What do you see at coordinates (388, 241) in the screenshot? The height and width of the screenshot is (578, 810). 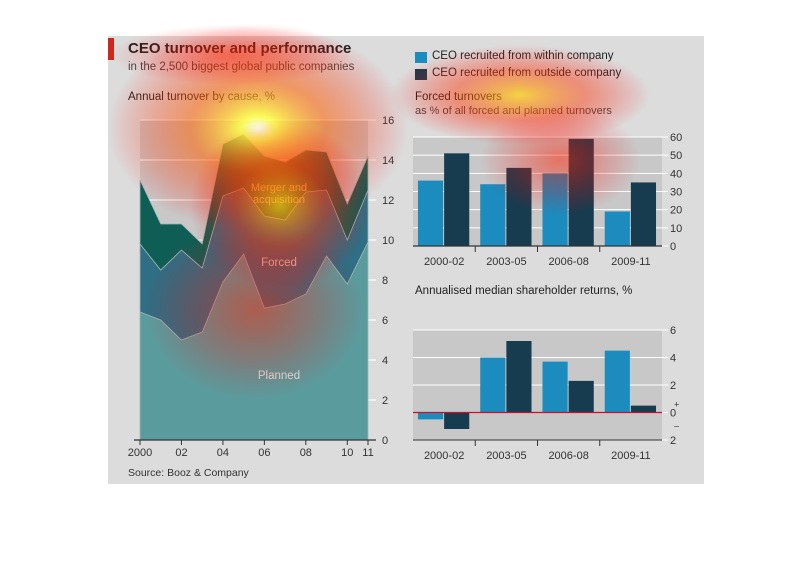 I see `area-y-tick-label: 10` at bounding box center [388, 241].